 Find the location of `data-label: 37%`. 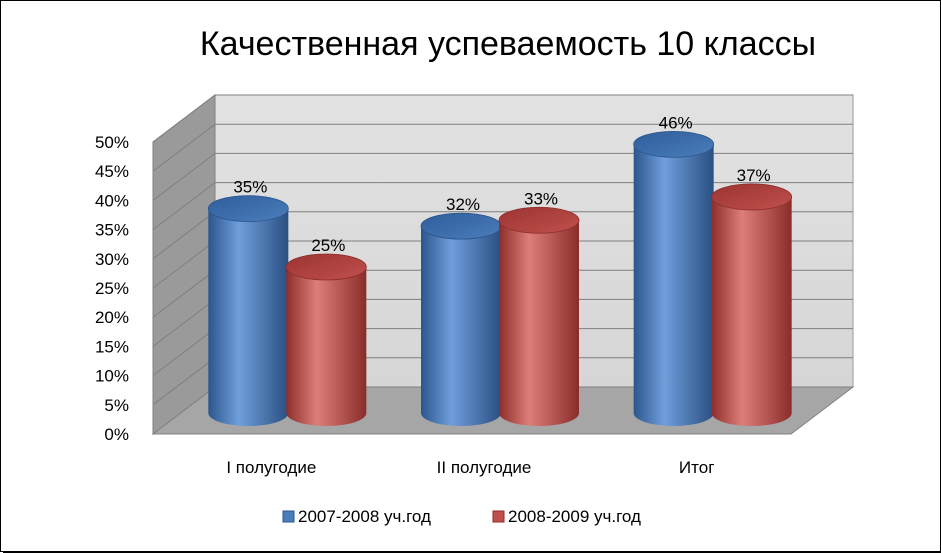

data-label: 37% is located at coordinates (754, 175).